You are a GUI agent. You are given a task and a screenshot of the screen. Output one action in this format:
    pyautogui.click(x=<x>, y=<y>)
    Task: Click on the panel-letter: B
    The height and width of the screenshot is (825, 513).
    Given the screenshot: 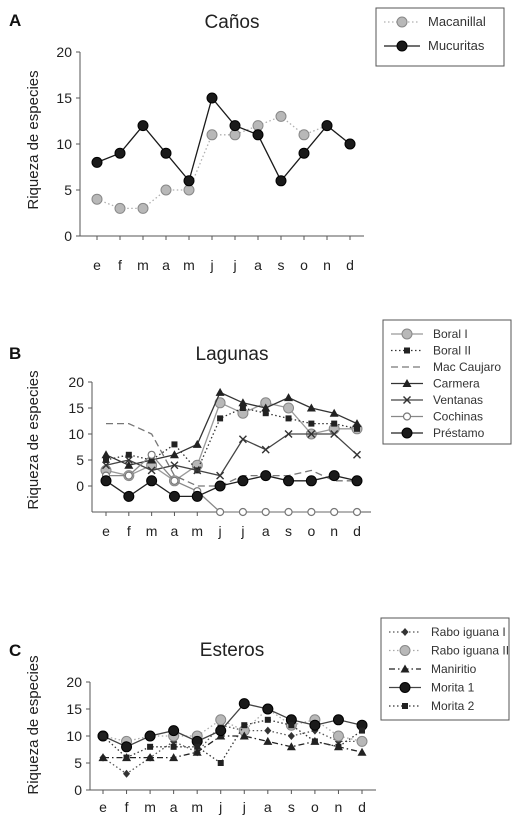 What is the action you would take?
    pyautogui.click(x=15, y=353)
    